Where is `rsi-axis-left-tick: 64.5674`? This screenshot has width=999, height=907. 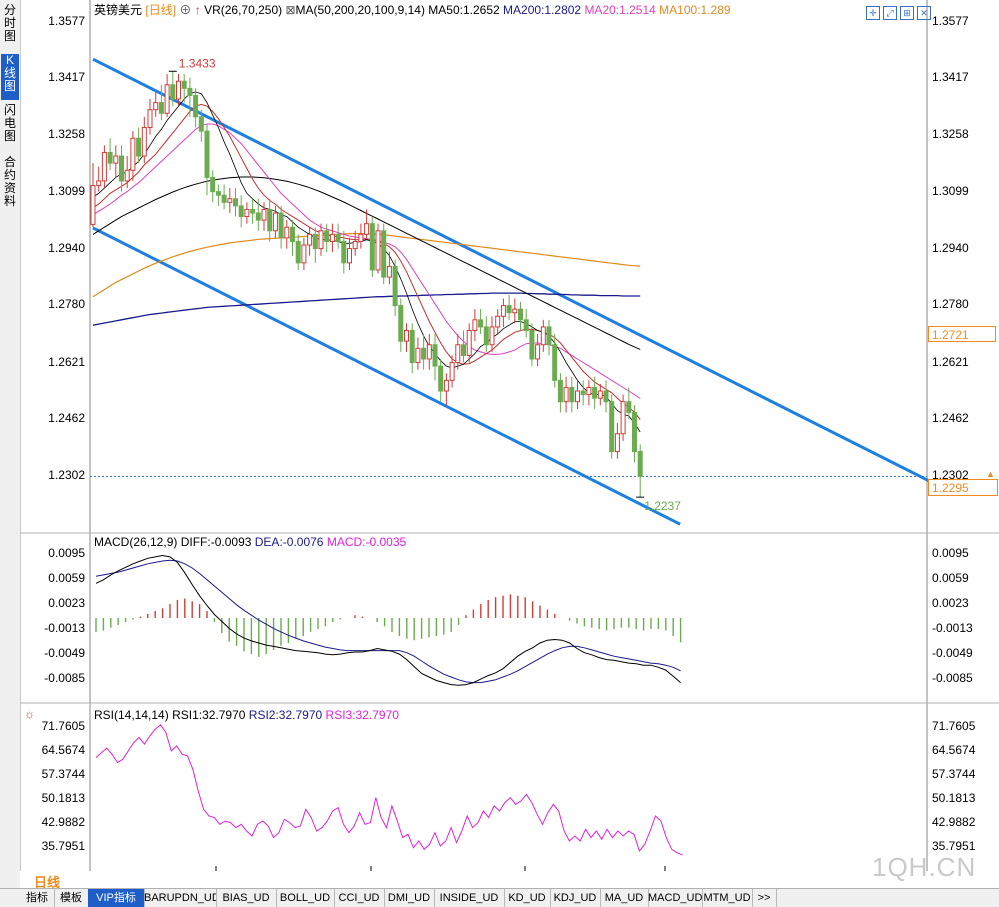
rsi-axis-left-tick: 64.5674 is located at coordinates (64, 750).